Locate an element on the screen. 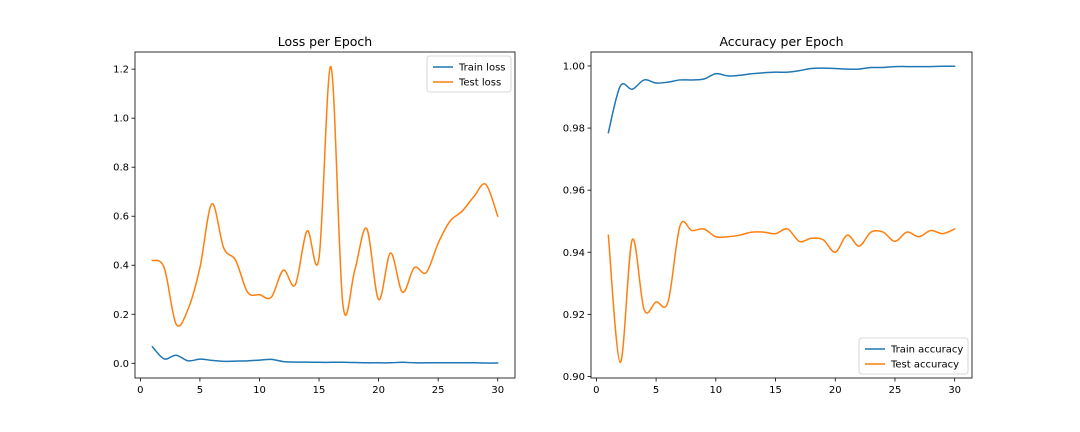  accuracy-x-tick-label: 0 is located at coordinates (596, 390).